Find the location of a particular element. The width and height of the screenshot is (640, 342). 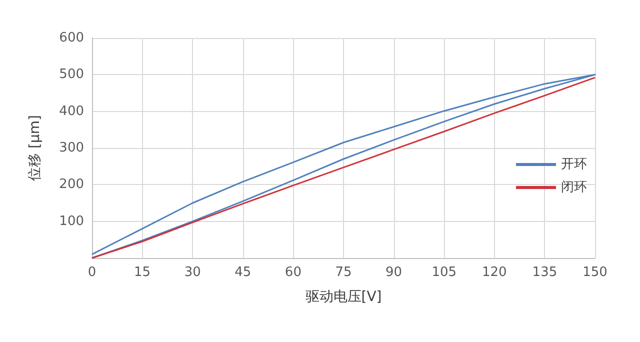

y-tick-label: 500 is located at coordinates (71, 74).